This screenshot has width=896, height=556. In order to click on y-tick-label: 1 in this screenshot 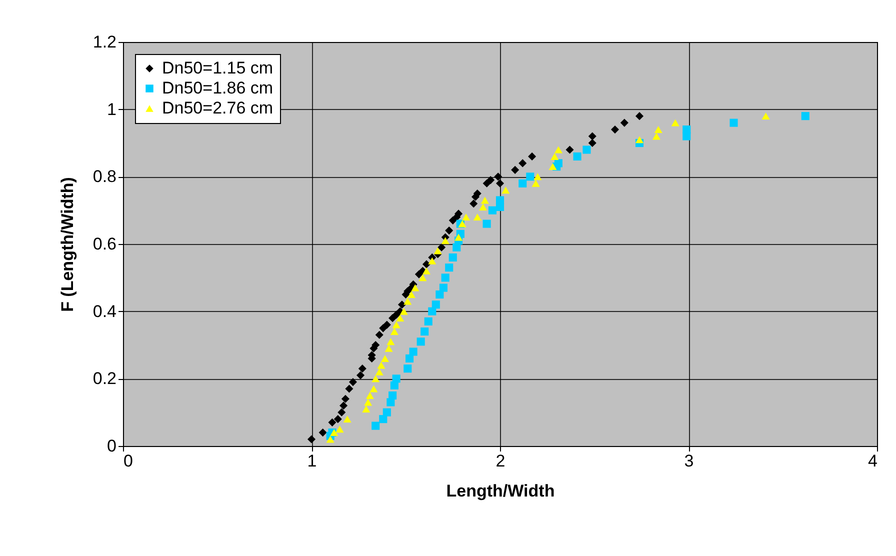, I will do `click(111, 109)`.